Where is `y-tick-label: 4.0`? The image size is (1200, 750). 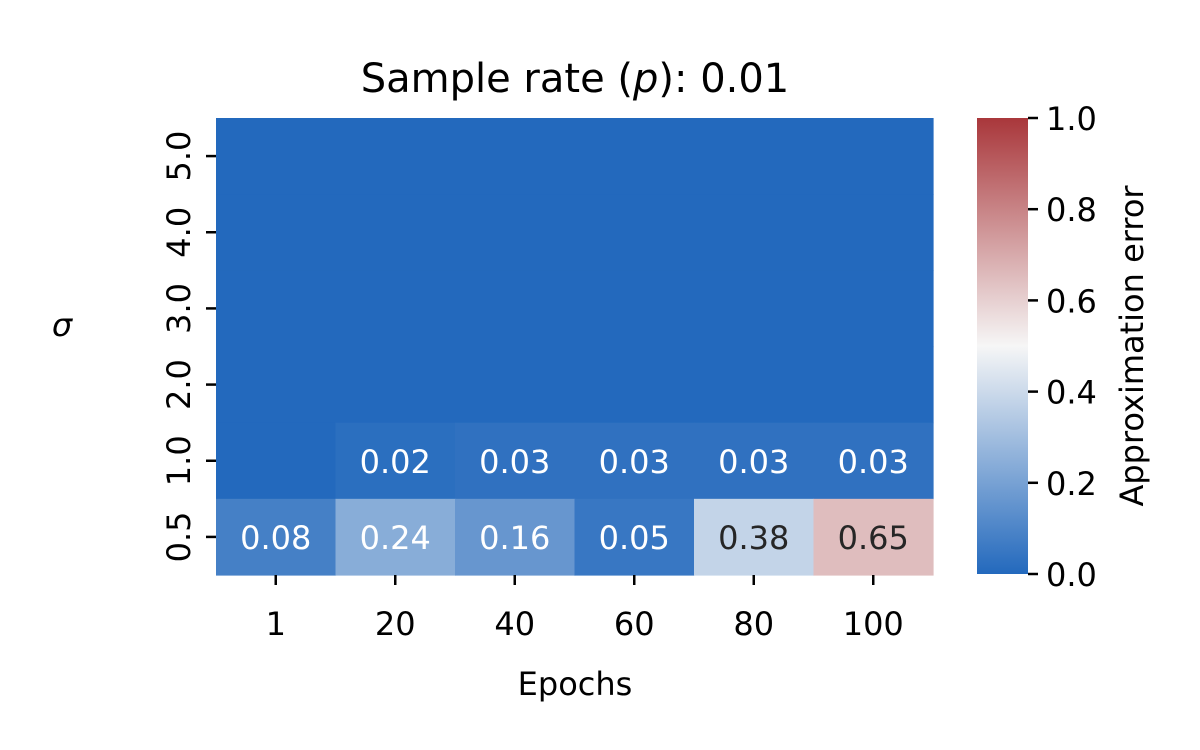 y-tick-label: 4.0 is located at coordinates (179, 232).